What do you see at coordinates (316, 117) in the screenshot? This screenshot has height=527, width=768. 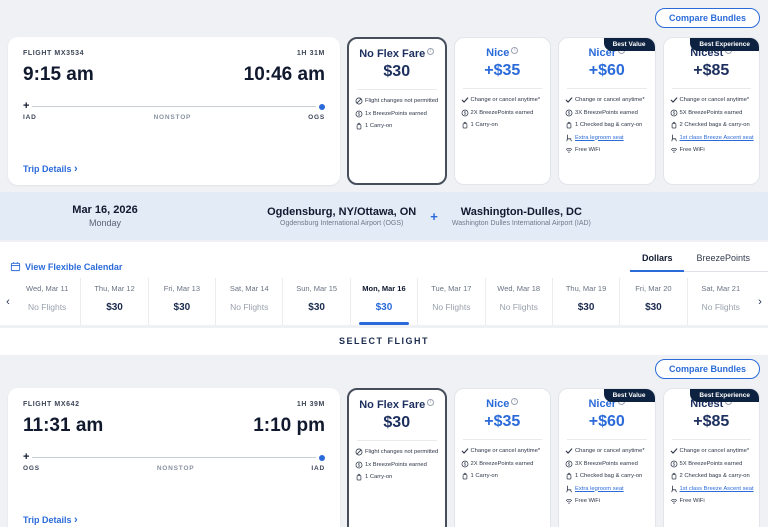 I see `destination-code: OGS` at bounding box center [316, 117].